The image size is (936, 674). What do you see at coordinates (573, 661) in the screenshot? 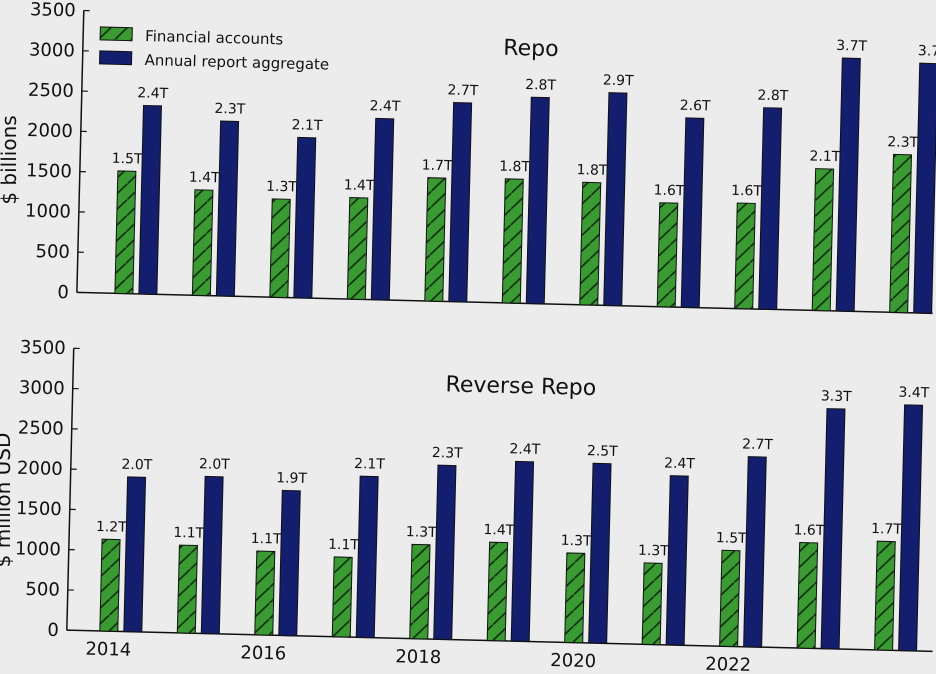
I see `x-tick-label: 2020` at bounding box center [573, 661].